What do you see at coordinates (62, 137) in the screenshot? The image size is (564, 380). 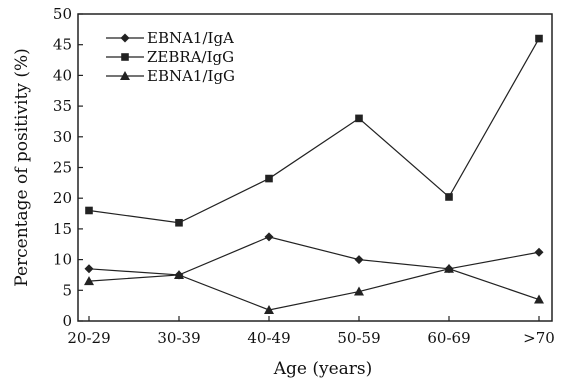 I see `y-tick-label: 30` at bounding box center [62, 137].